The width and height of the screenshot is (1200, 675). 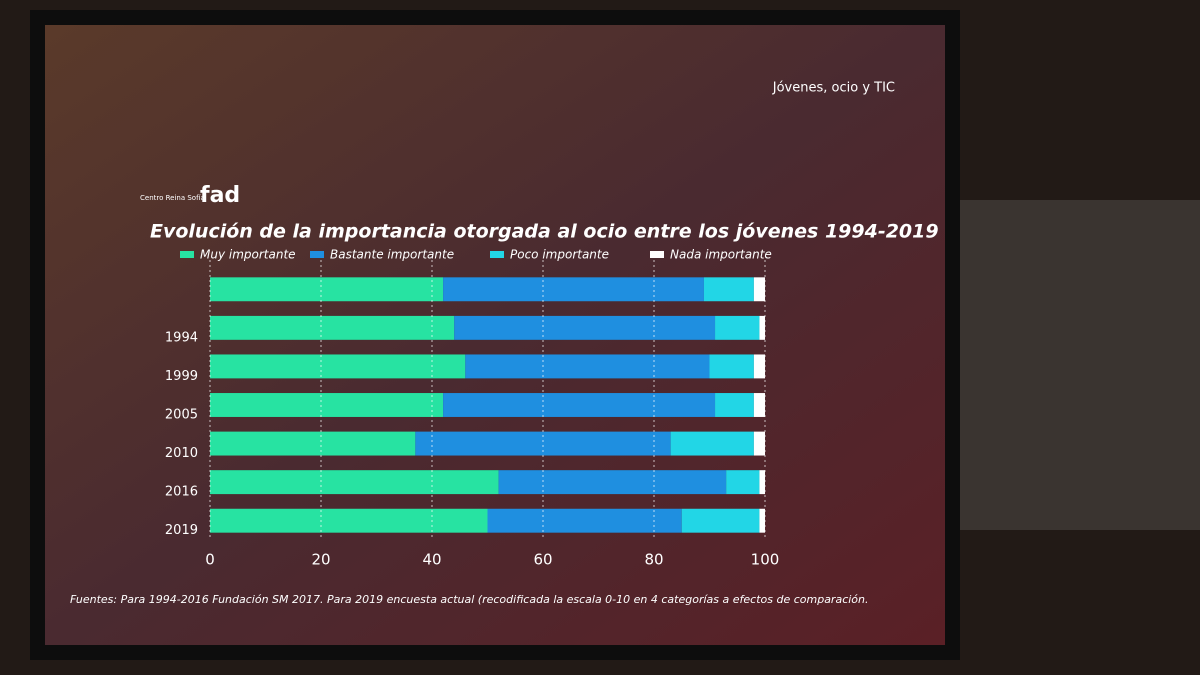 I want to click on y-tick-label: 1999, so click(x=181, y=376).